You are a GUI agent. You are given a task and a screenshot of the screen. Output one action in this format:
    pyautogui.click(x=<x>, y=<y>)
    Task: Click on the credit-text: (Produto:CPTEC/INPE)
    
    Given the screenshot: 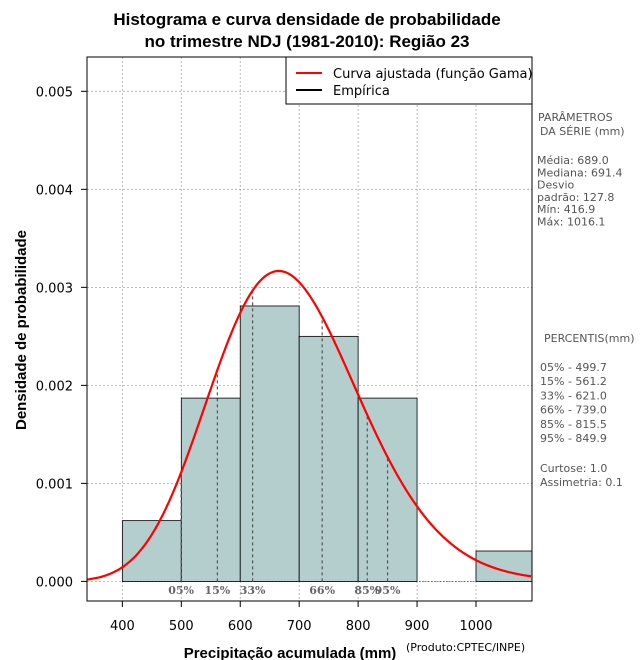 What is the action you would take?
    pyautogui.click(x=465, y=647)
    